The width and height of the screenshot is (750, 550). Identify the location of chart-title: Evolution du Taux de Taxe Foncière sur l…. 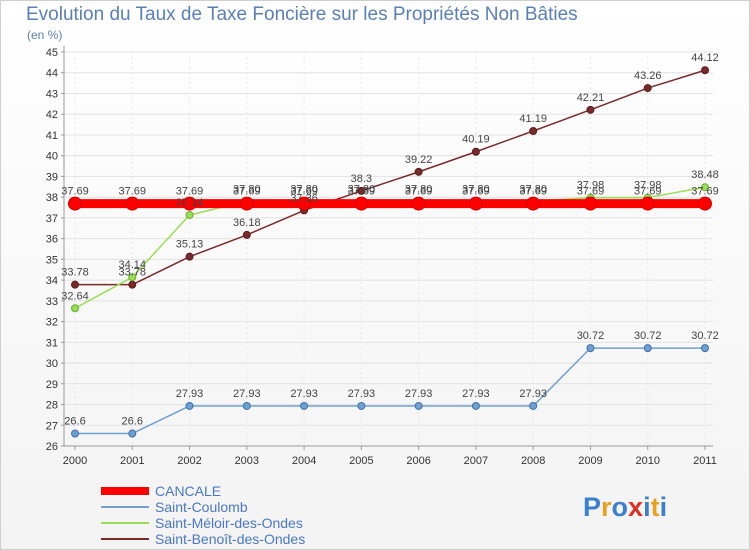
(302, 14).